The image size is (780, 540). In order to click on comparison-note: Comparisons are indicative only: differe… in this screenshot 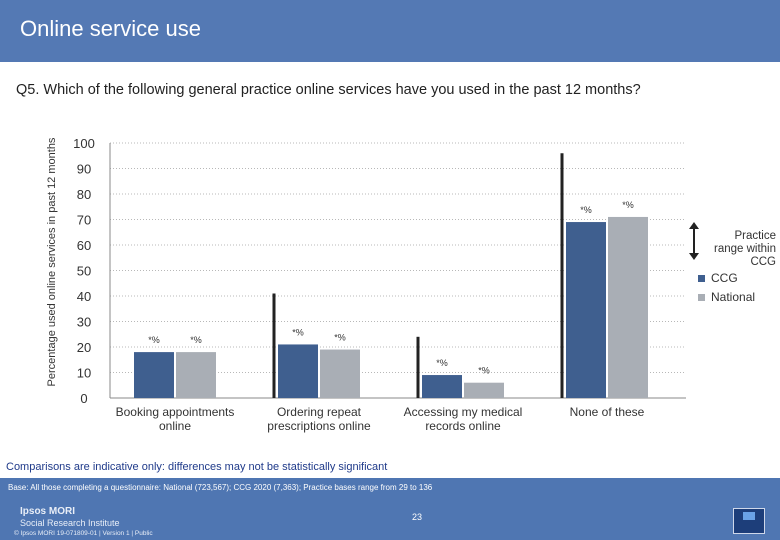, I will do `click(197, 467)`.